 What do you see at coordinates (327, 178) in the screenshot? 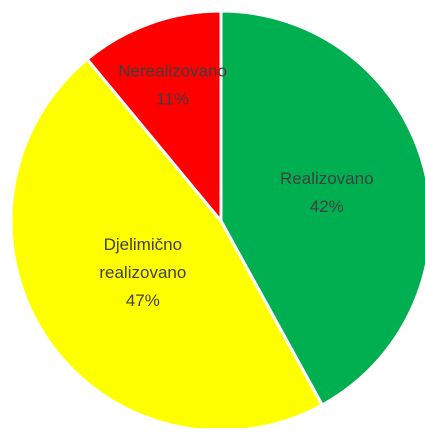
I see `slice-category-label: Realizovano` at bounding box center [327, 178].